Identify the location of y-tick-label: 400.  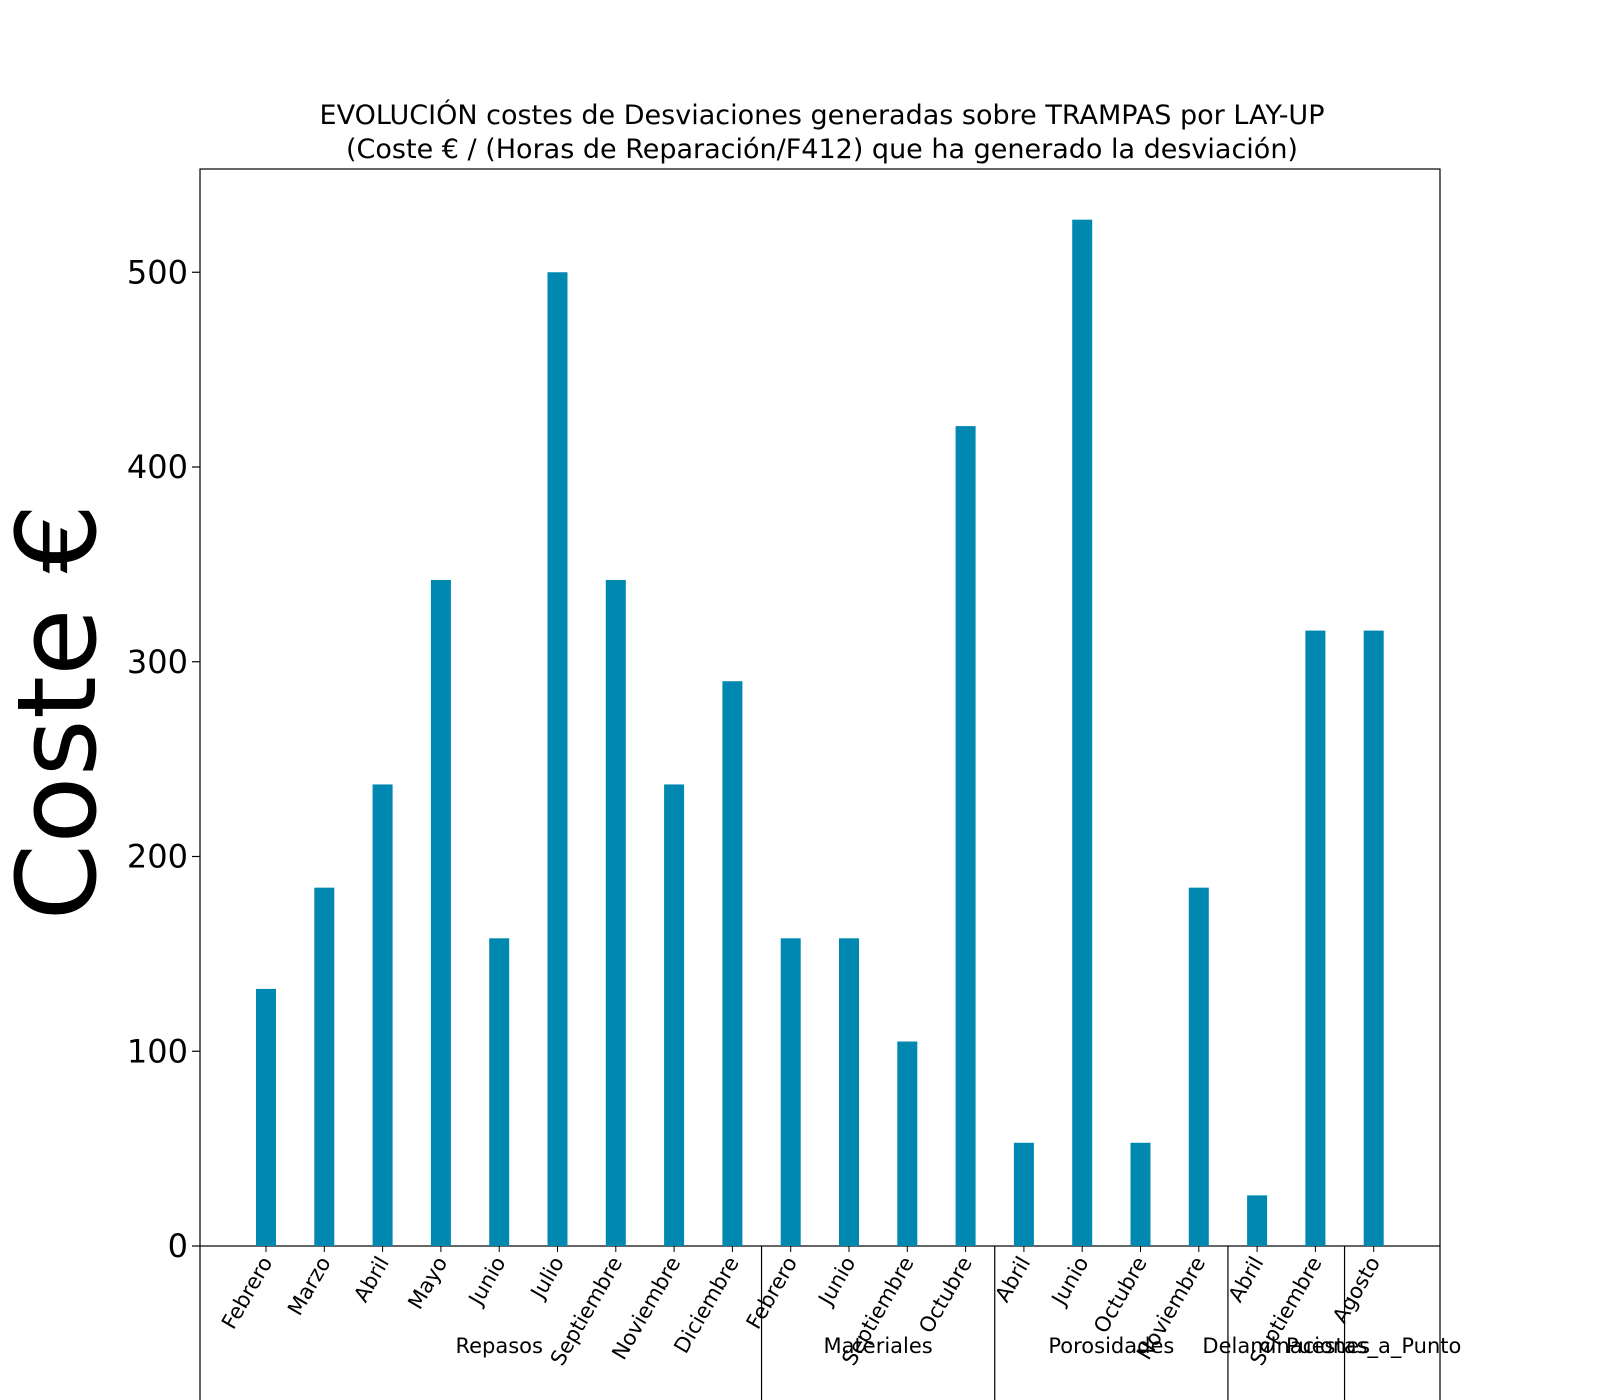
(157, 467).